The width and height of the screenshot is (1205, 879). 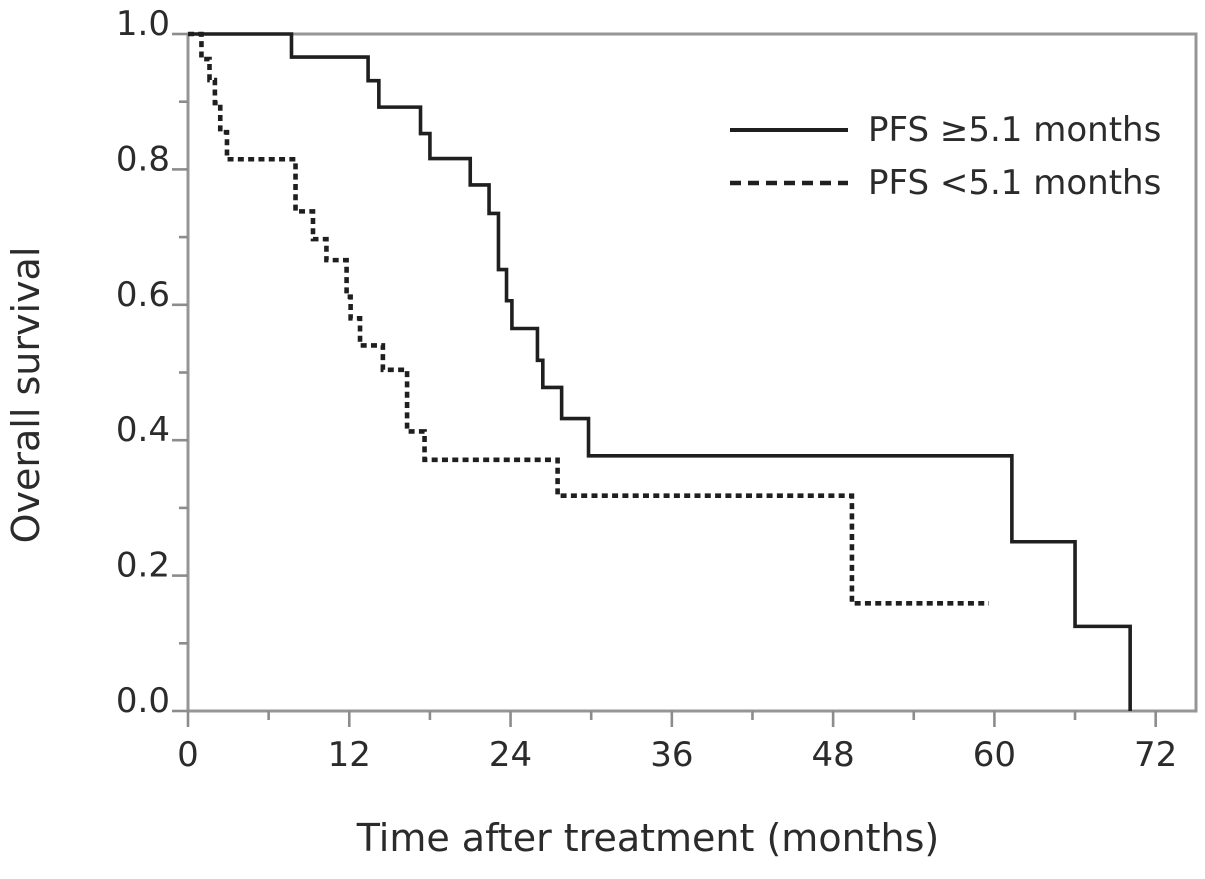 What do you see at coordinates (648, 838) in the screenshot?
I see `x-axis-title: Time after treatment (months)` at bounding box center [648, 838].